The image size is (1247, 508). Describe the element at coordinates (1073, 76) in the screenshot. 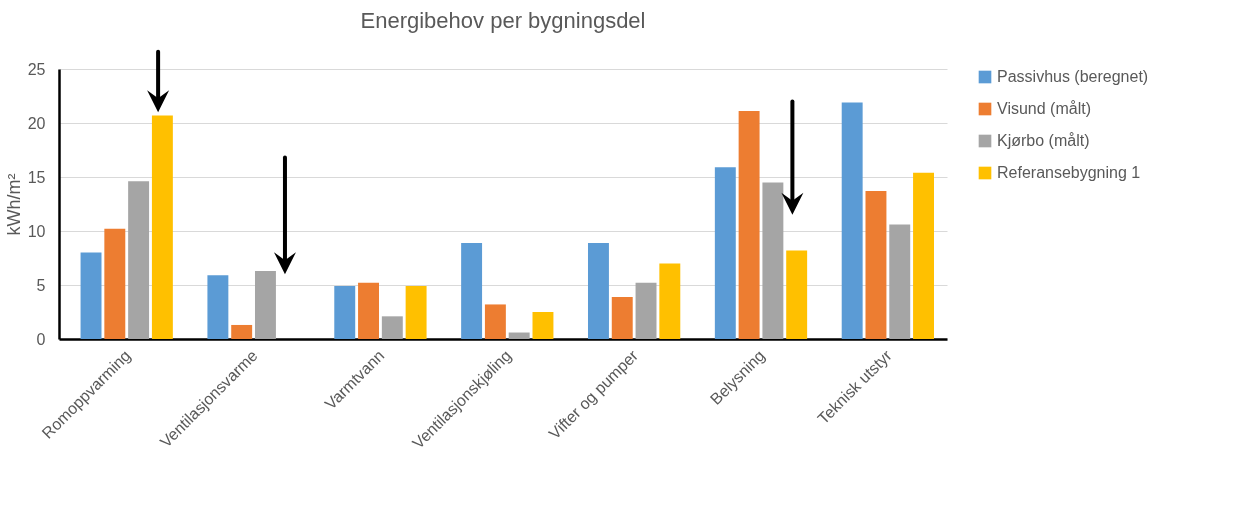

I see `legend-label: Passivhus (beregnet)` at that location.